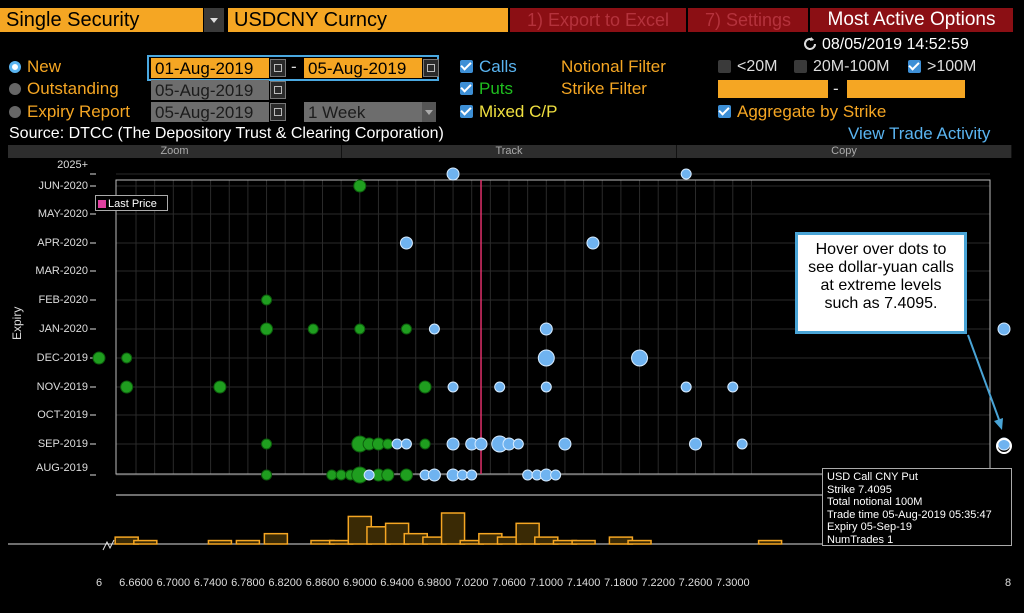  Describe the element at coordinates (875, 502) in the screenshot. I see `tooltip-line: Total notional 100M` at that location.